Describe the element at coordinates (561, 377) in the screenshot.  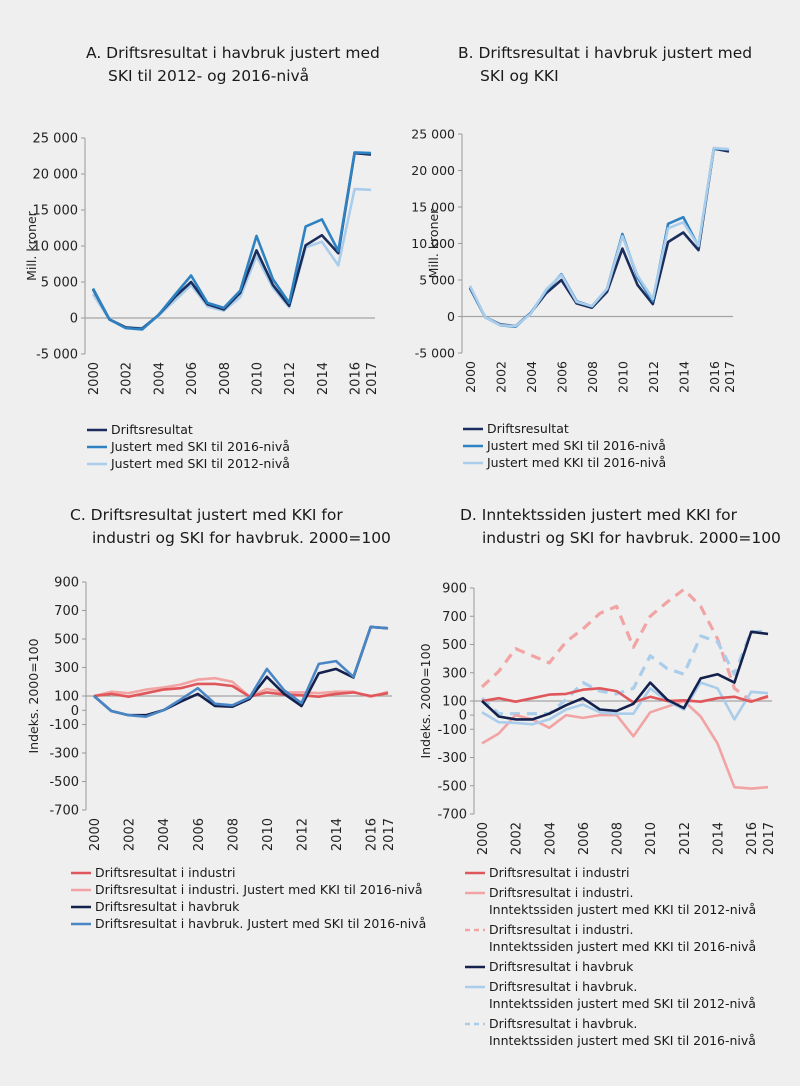
I see `chart-b-x-tick-label: 2006` at that location.